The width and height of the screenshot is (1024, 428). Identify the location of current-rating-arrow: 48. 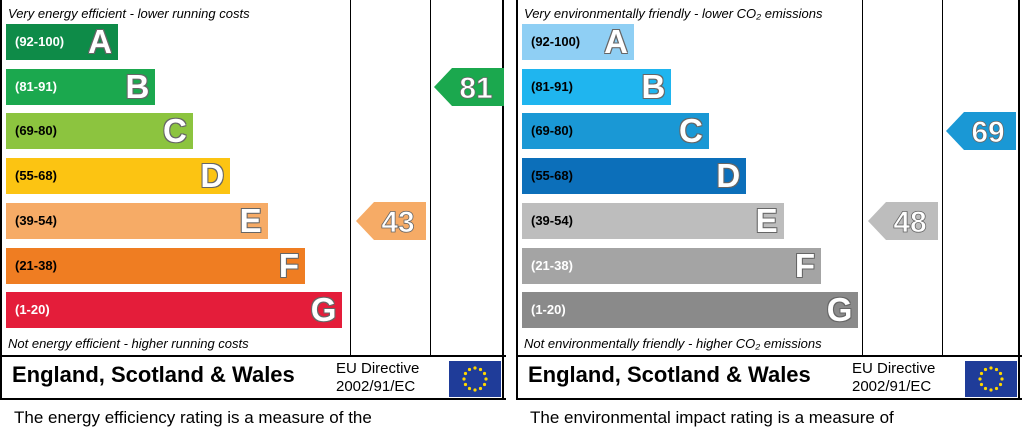
(903, 220).